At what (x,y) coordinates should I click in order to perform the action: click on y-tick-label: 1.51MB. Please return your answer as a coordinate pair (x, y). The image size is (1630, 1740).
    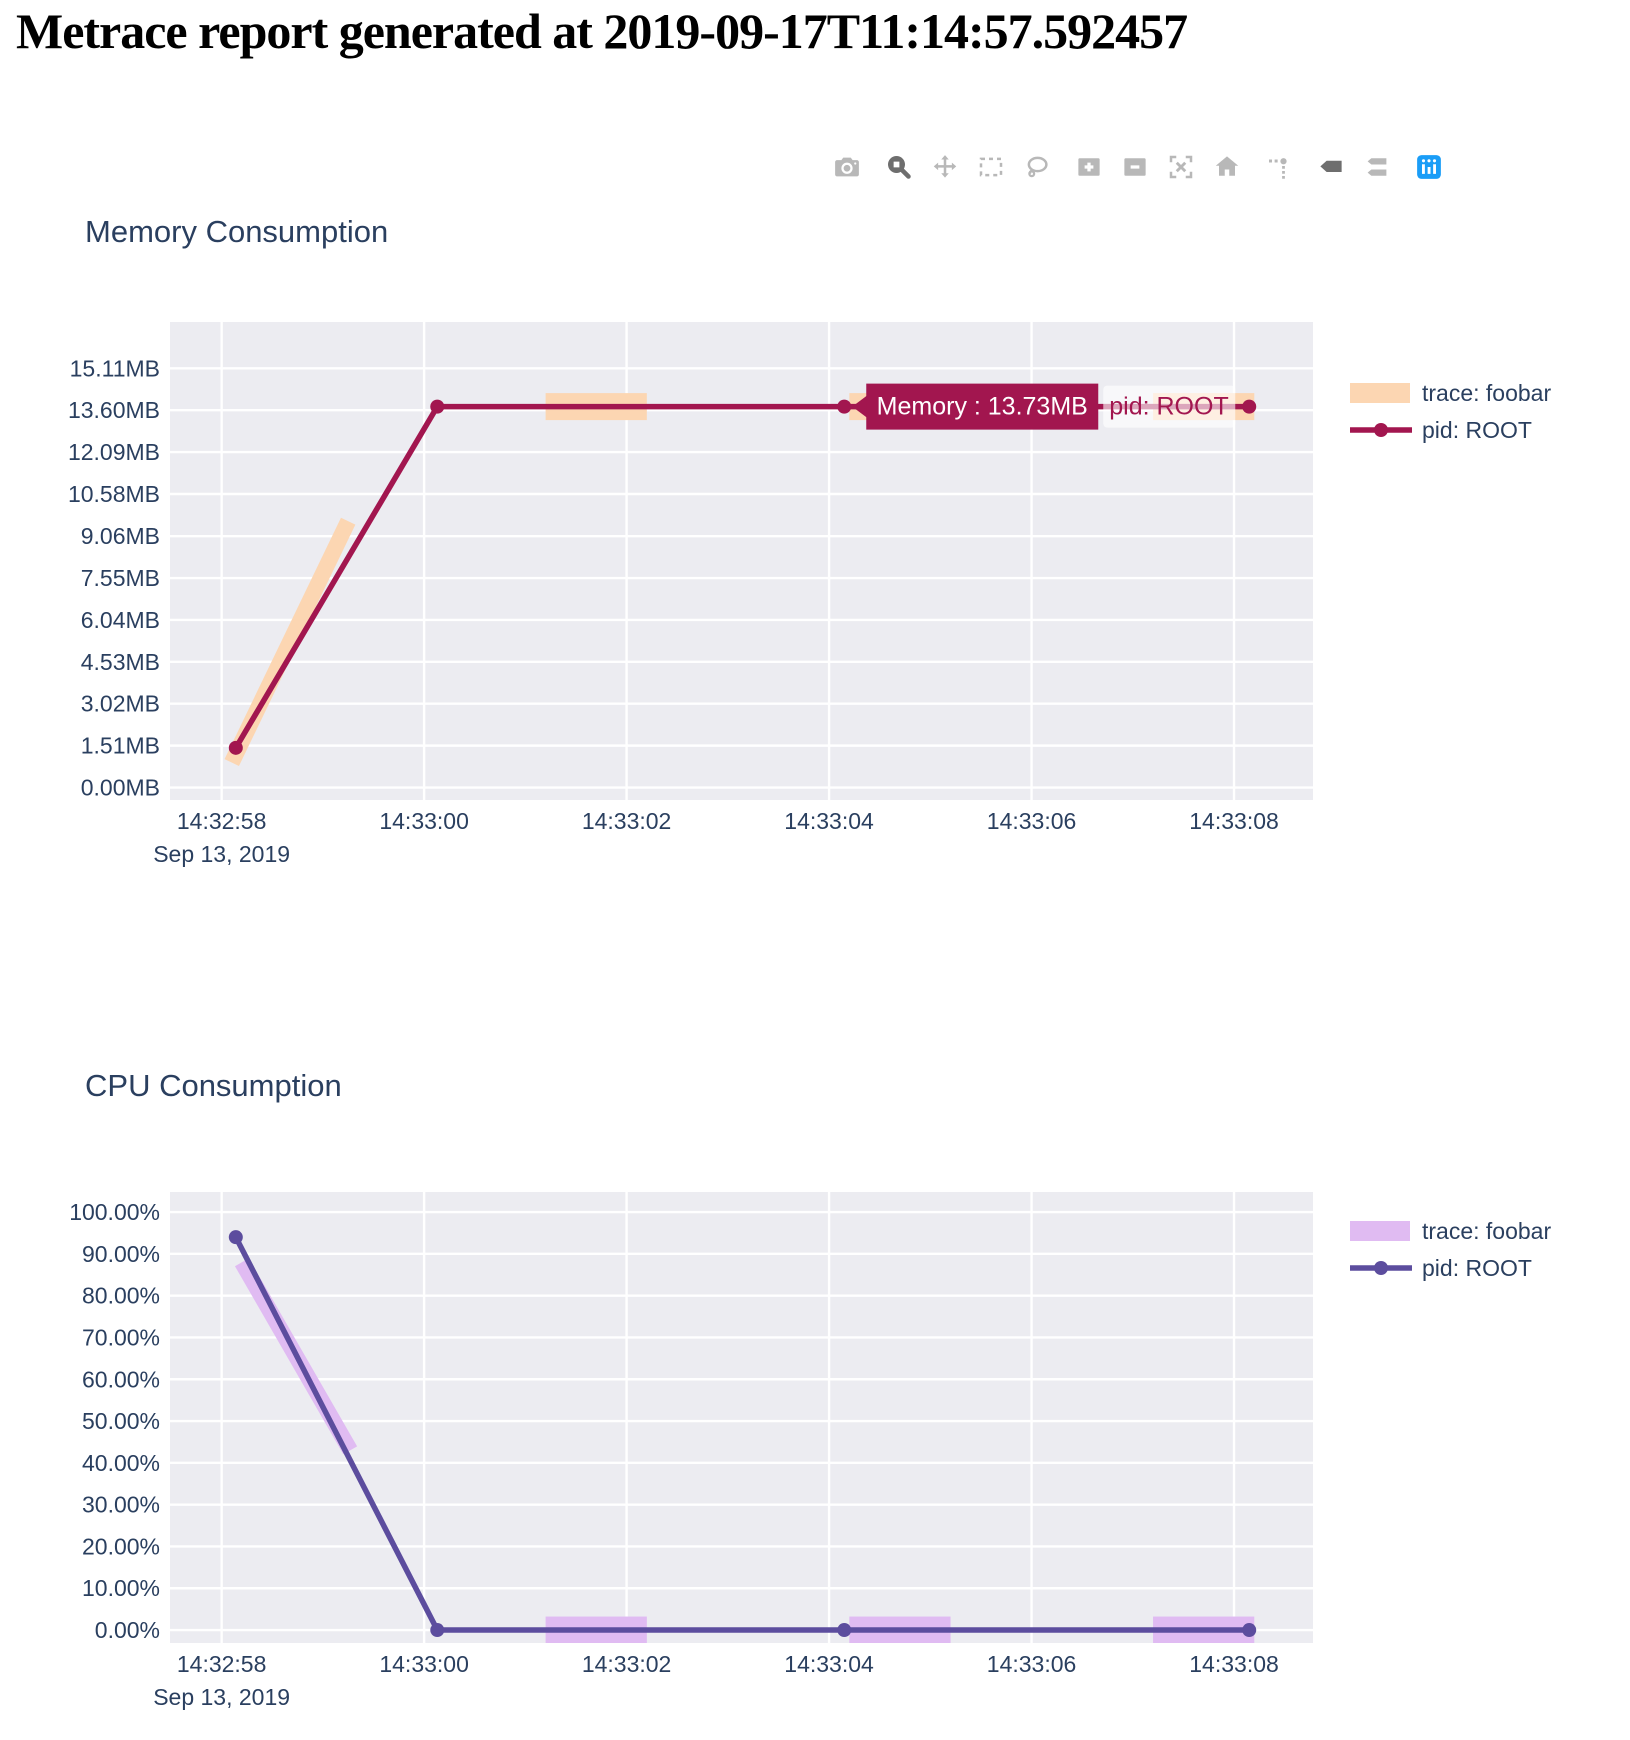
    Looking at the image, I should click on (120, 746).